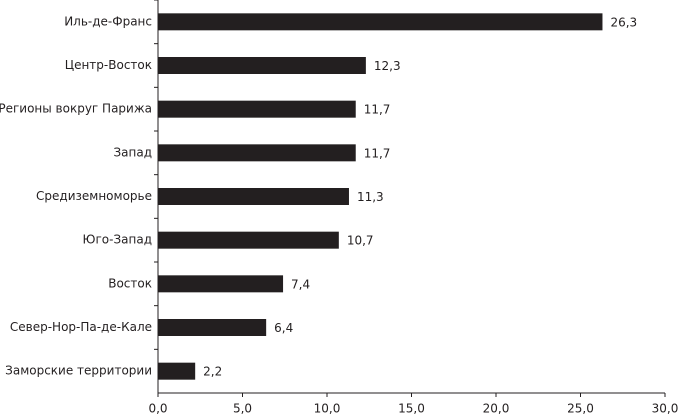 This screenshot has width=679, height=419. Describe the element at coordinates (212, 372) in the screenshot. I see `value-label: 2,2` at that location.